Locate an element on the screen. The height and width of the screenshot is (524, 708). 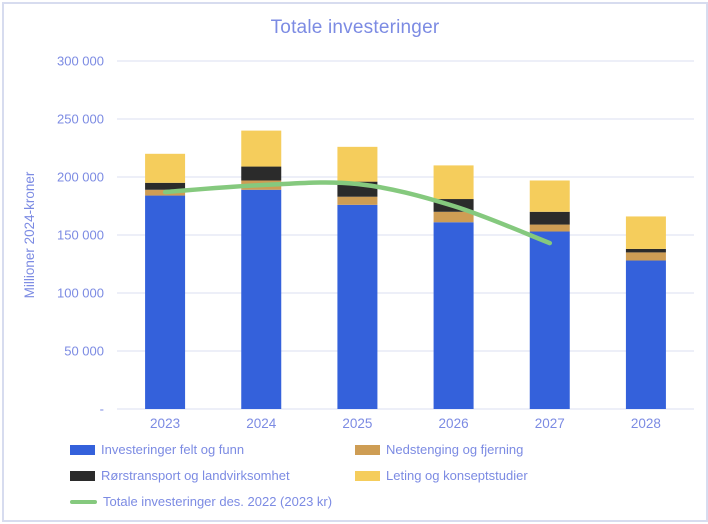
legend-item: Totale investeringer des. 2022 (2023 kr) is located at coordinates (212, 501).